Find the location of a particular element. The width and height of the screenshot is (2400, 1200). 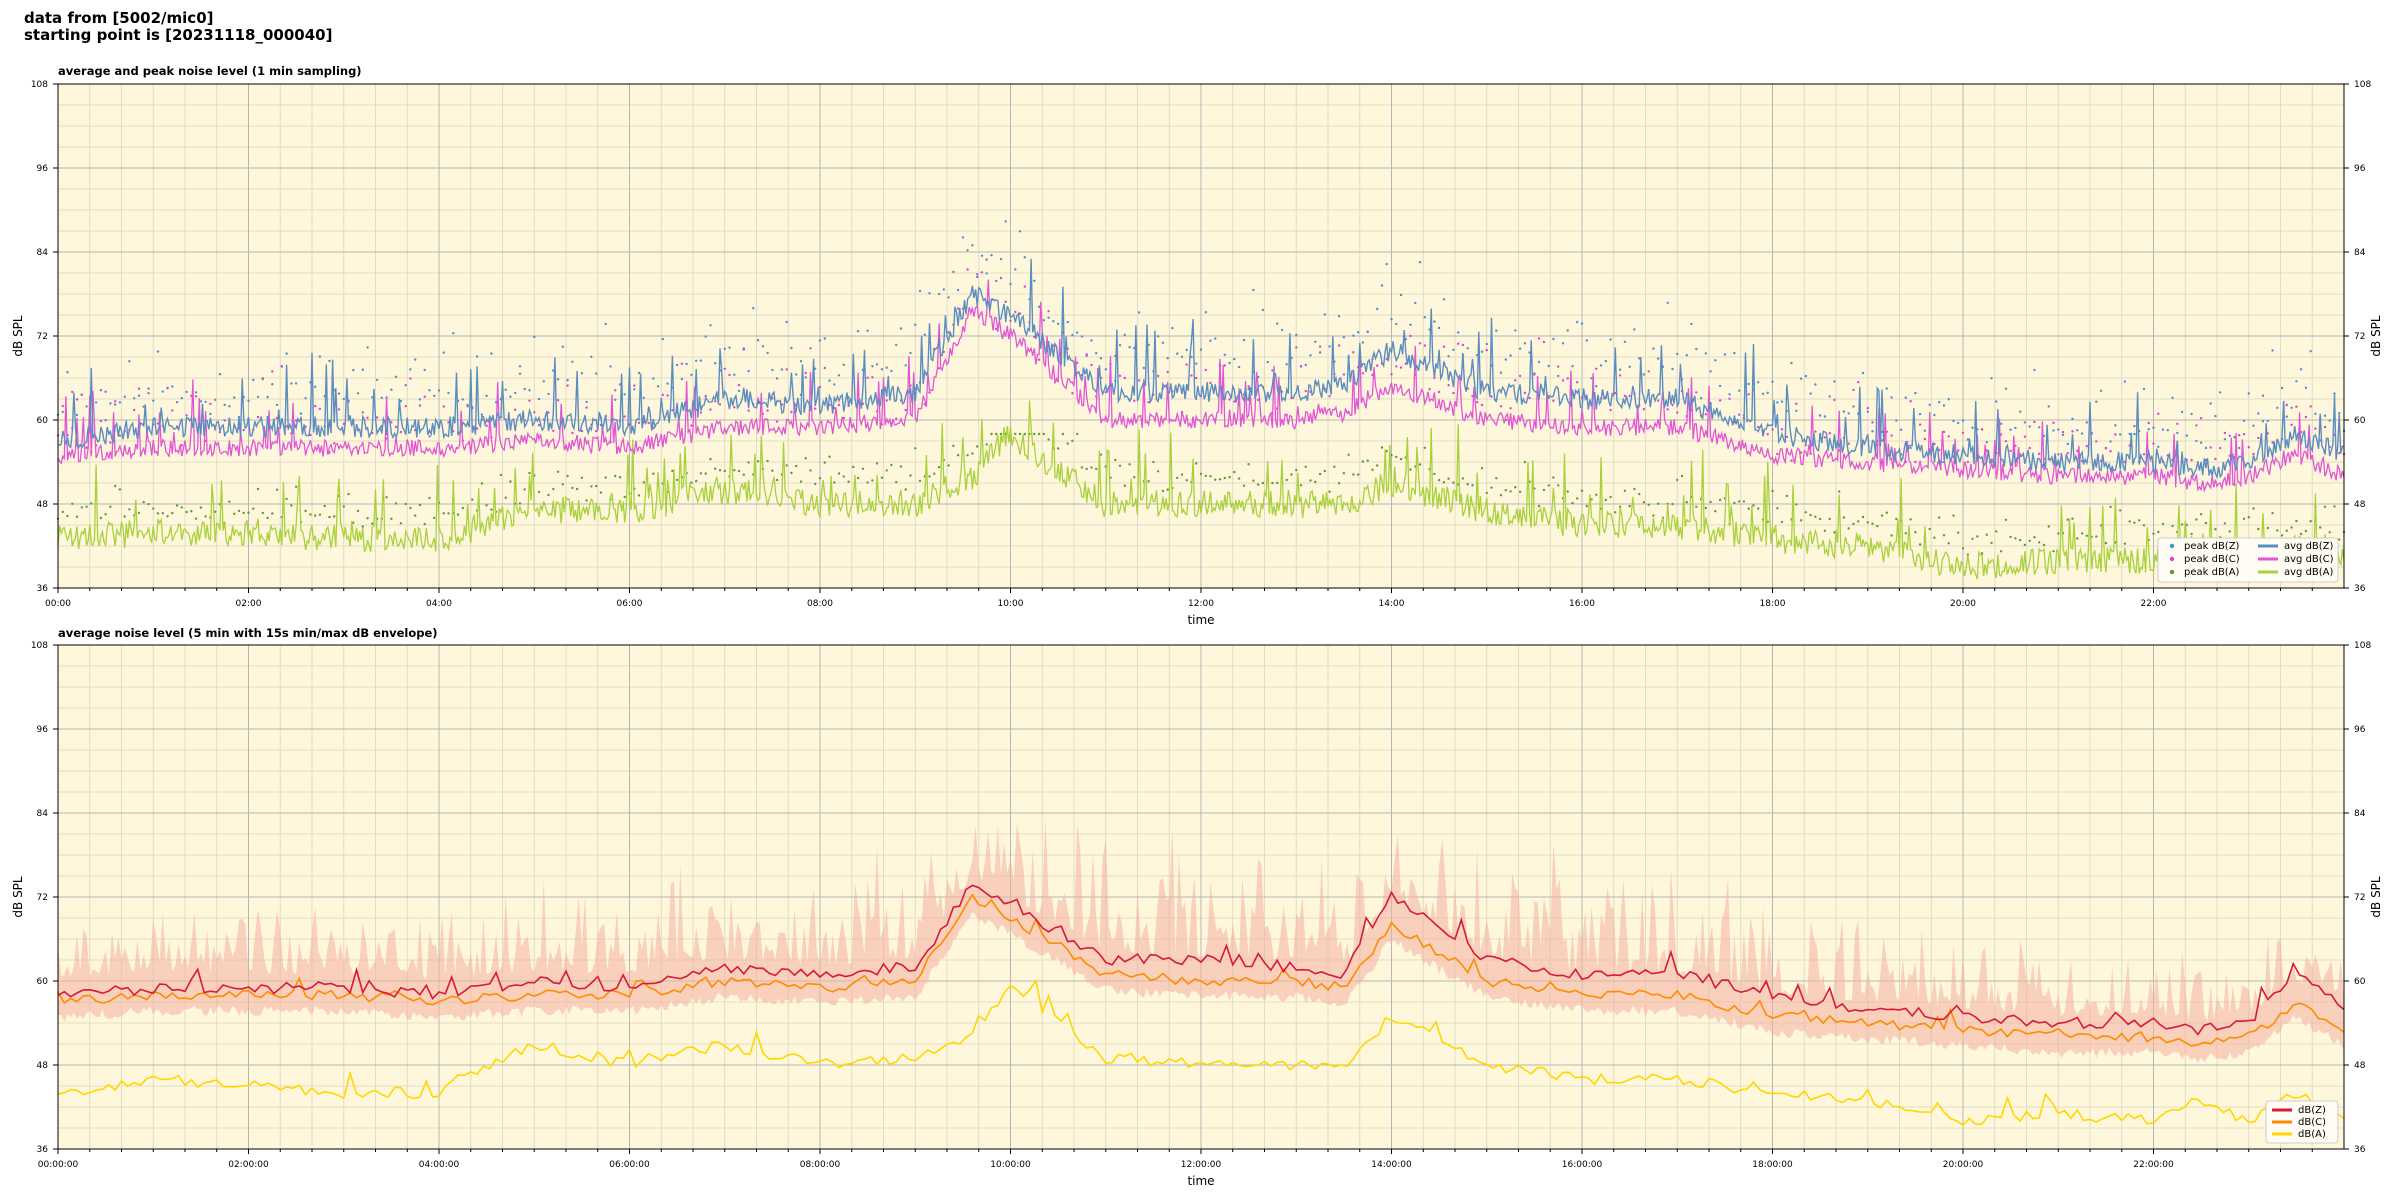

y-tick-label-right: 36 is located at coordinates (2360, 589).